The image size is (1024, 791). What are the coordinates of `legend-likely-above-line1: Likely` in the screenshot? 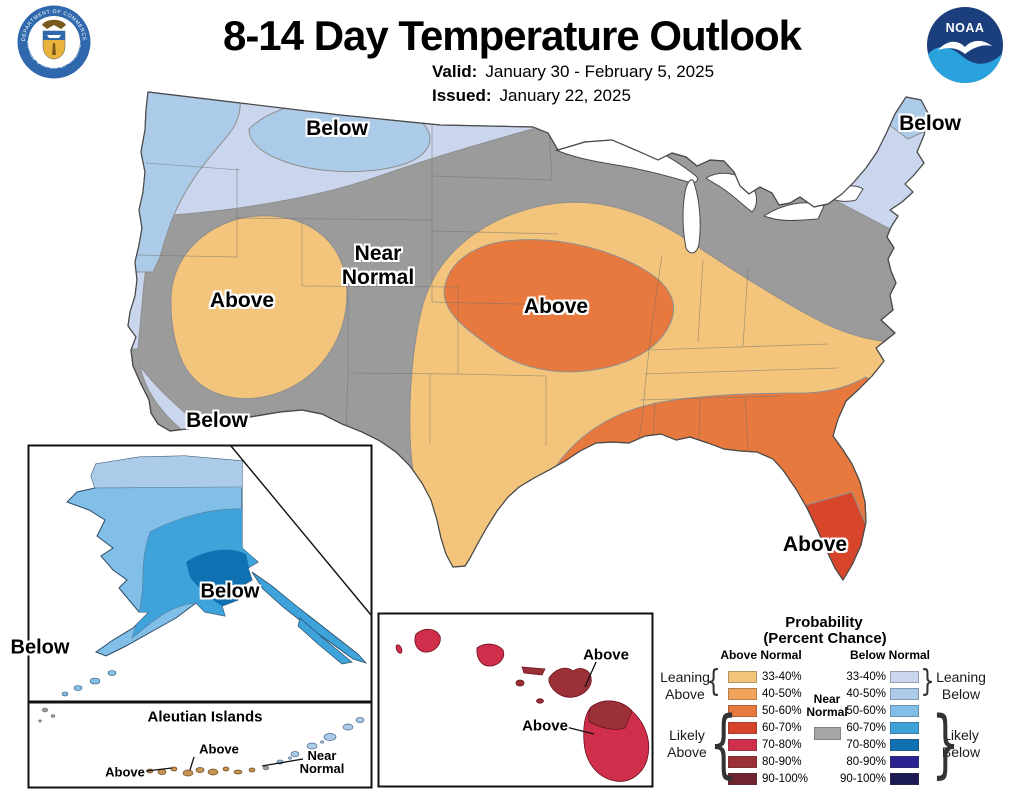 It's located at (687, 735).